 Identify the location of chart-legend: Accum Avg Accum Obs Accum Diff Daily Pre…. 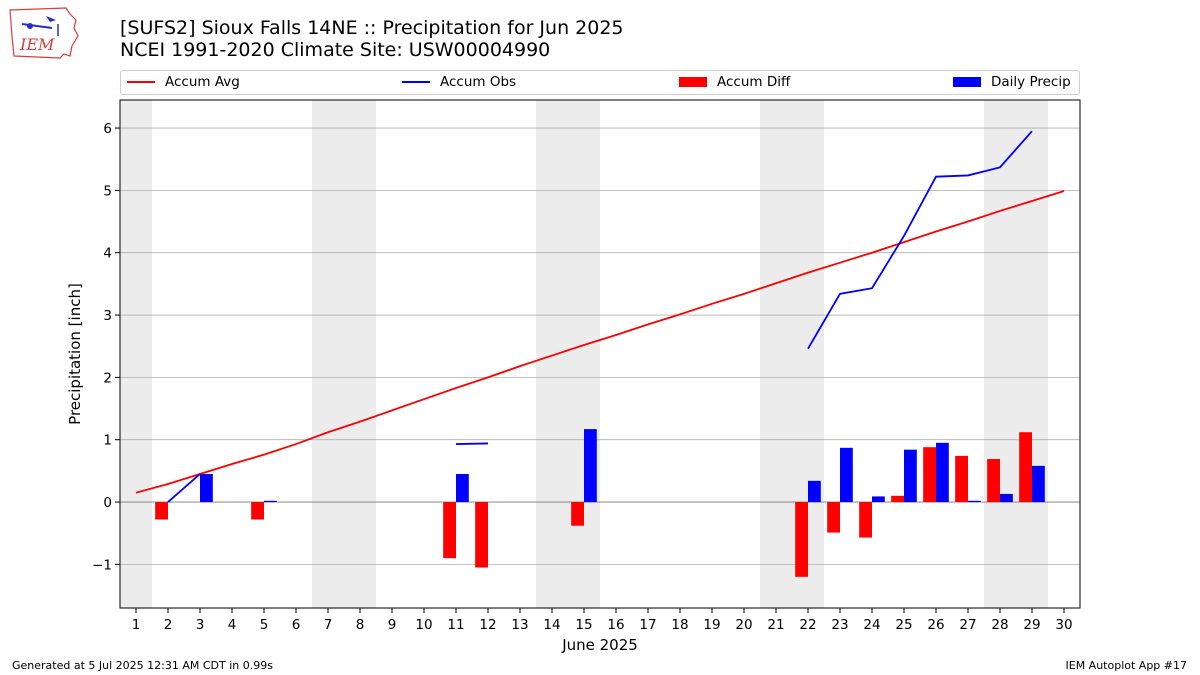
(600, 82).